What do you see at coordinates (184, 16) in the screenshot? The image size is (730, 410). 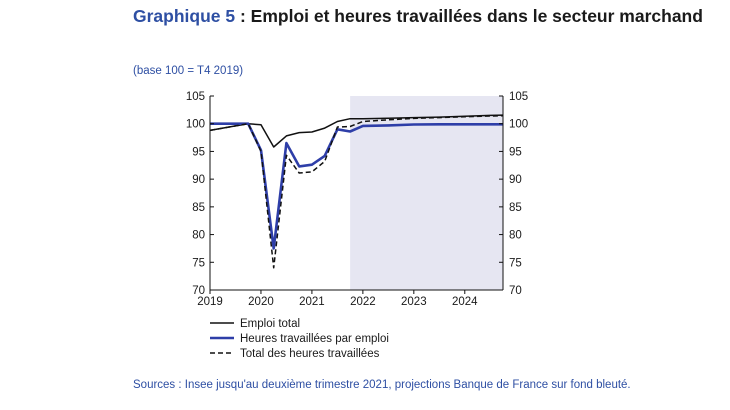 I see `chart-number: Graphique 5` at bounding box center [184, 16].